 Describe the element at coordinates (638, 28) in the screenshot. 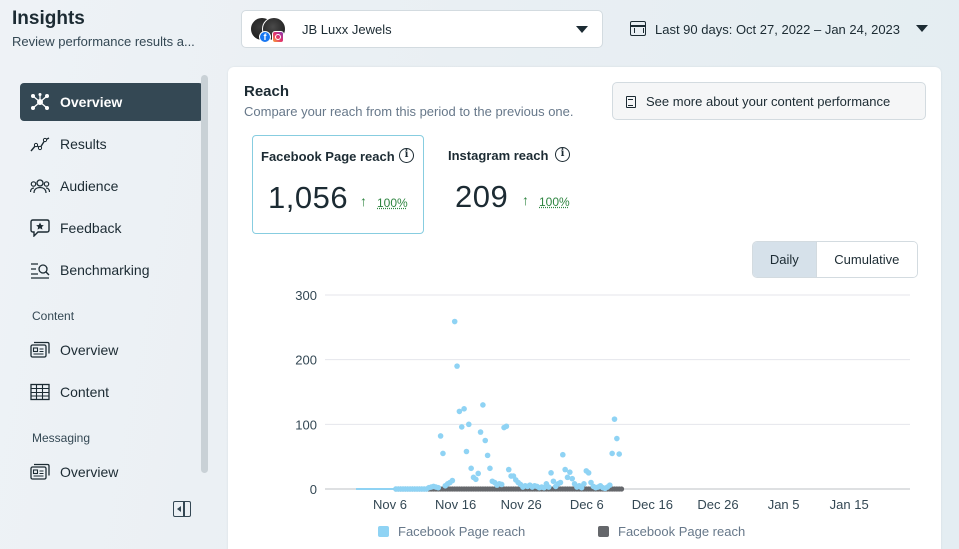

I see `calendar-icon` at that location.